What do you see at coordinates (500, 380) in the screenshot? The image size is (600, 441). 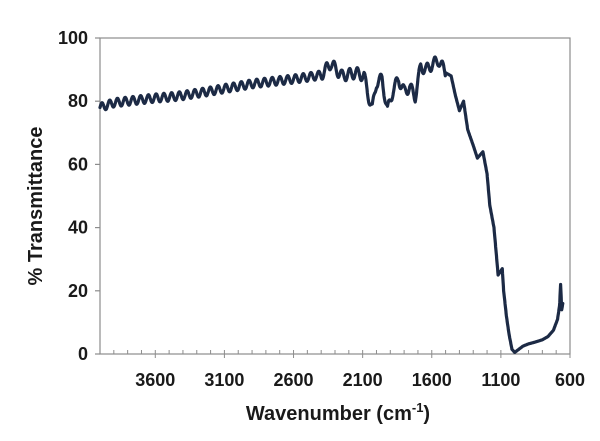 I see `x-tick-label: 1100` at bounding box center [500, 380].